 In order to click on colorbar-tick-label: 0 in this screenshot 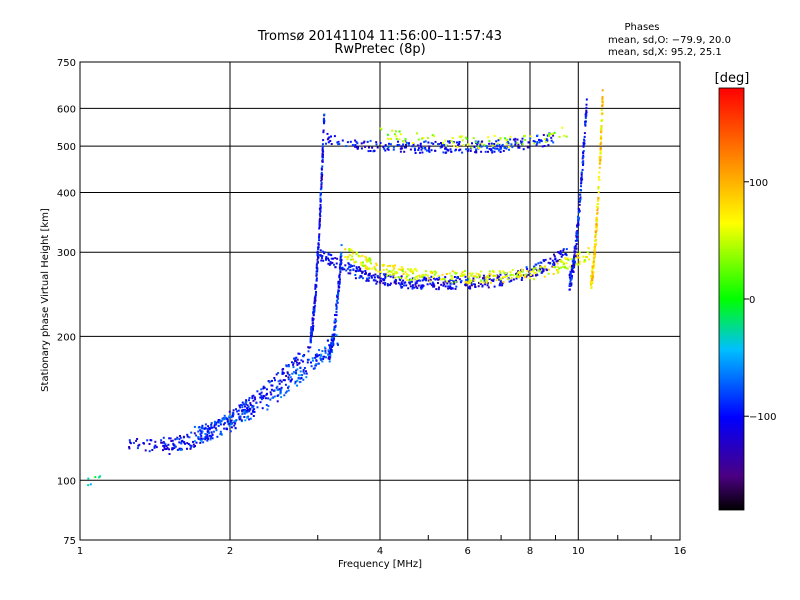, I will do `click(752, 300)`.